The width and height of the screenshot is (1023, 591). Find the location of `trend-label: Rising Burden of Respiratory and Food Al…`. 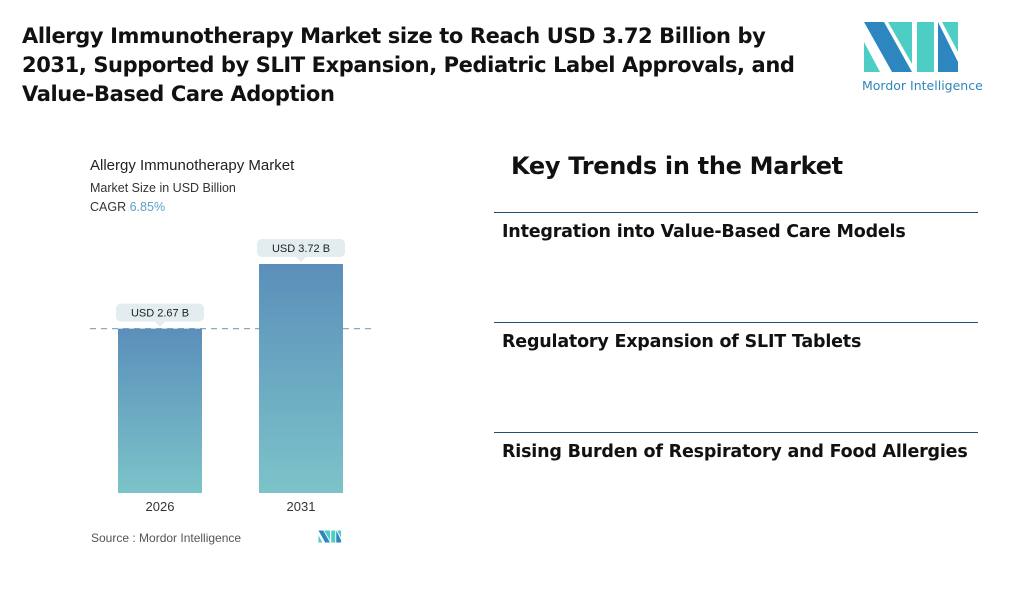

trend-label: Rising Burden of Respiratory and Food Al… is located at coordinates (735, 452).